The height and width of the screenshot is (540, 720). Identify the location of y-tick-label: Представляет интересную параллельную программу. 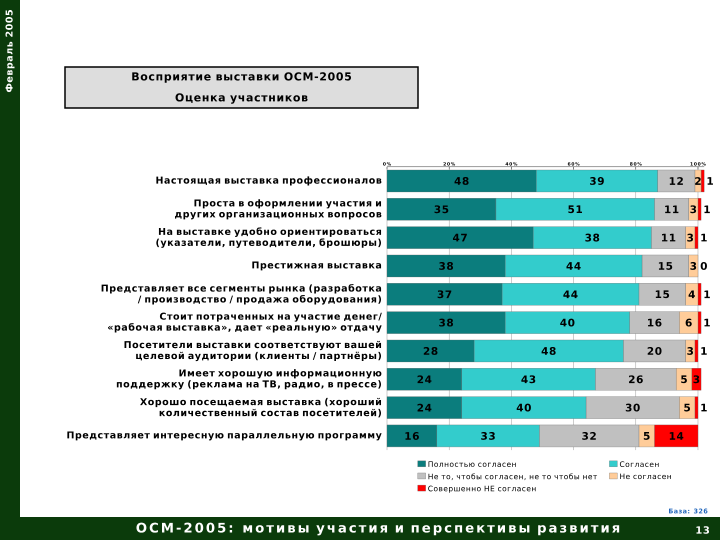
(224, 435).